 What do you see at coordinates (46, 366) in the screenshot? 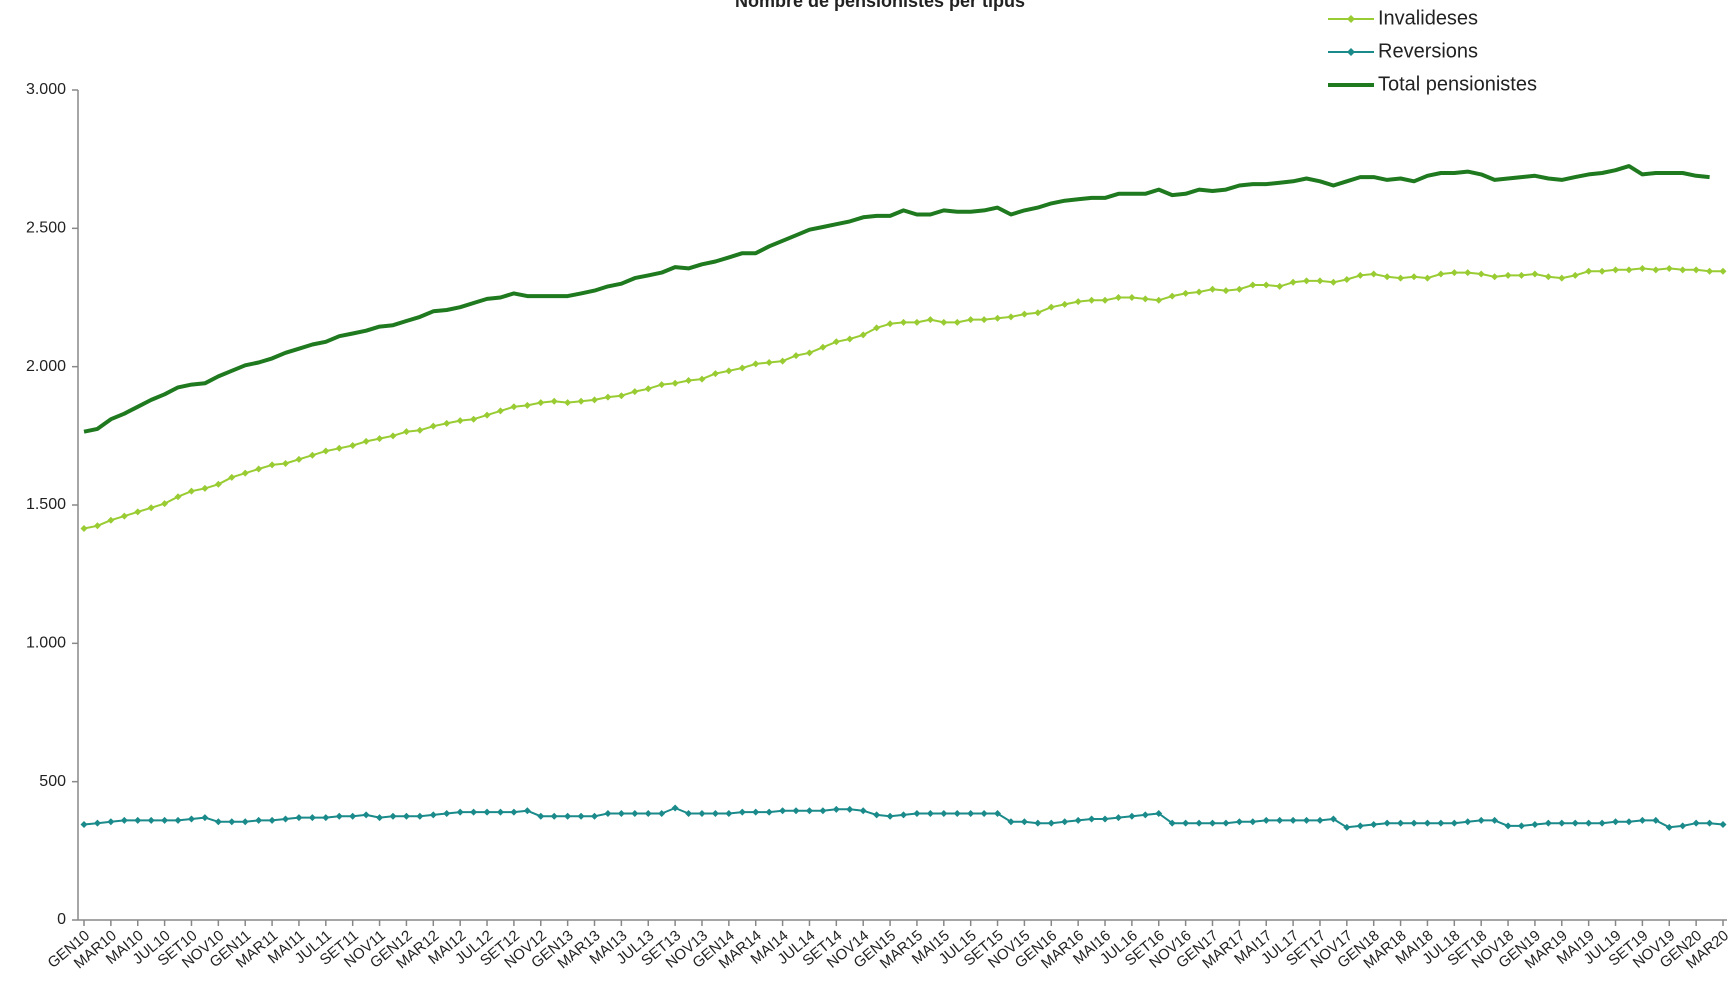
I see `y-tick-label: 2.000` at bounding box center [46, 366].